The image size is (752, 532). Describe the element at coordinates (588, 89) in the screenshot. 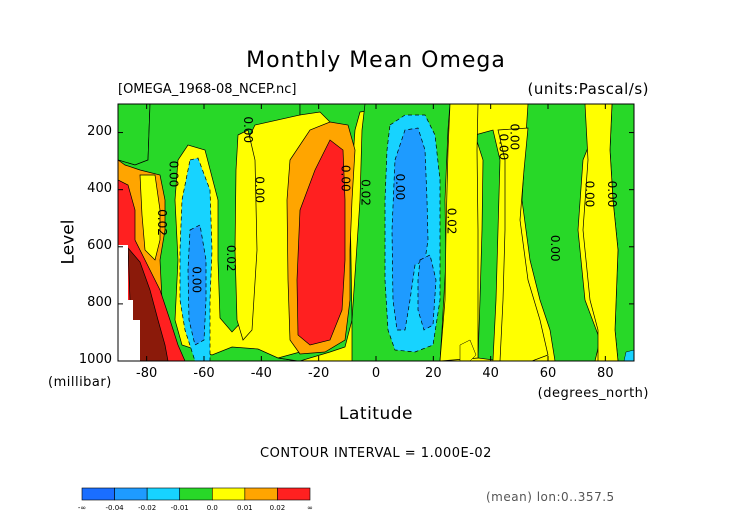

I see `units-label: (units:Pascal/s)` at that location.